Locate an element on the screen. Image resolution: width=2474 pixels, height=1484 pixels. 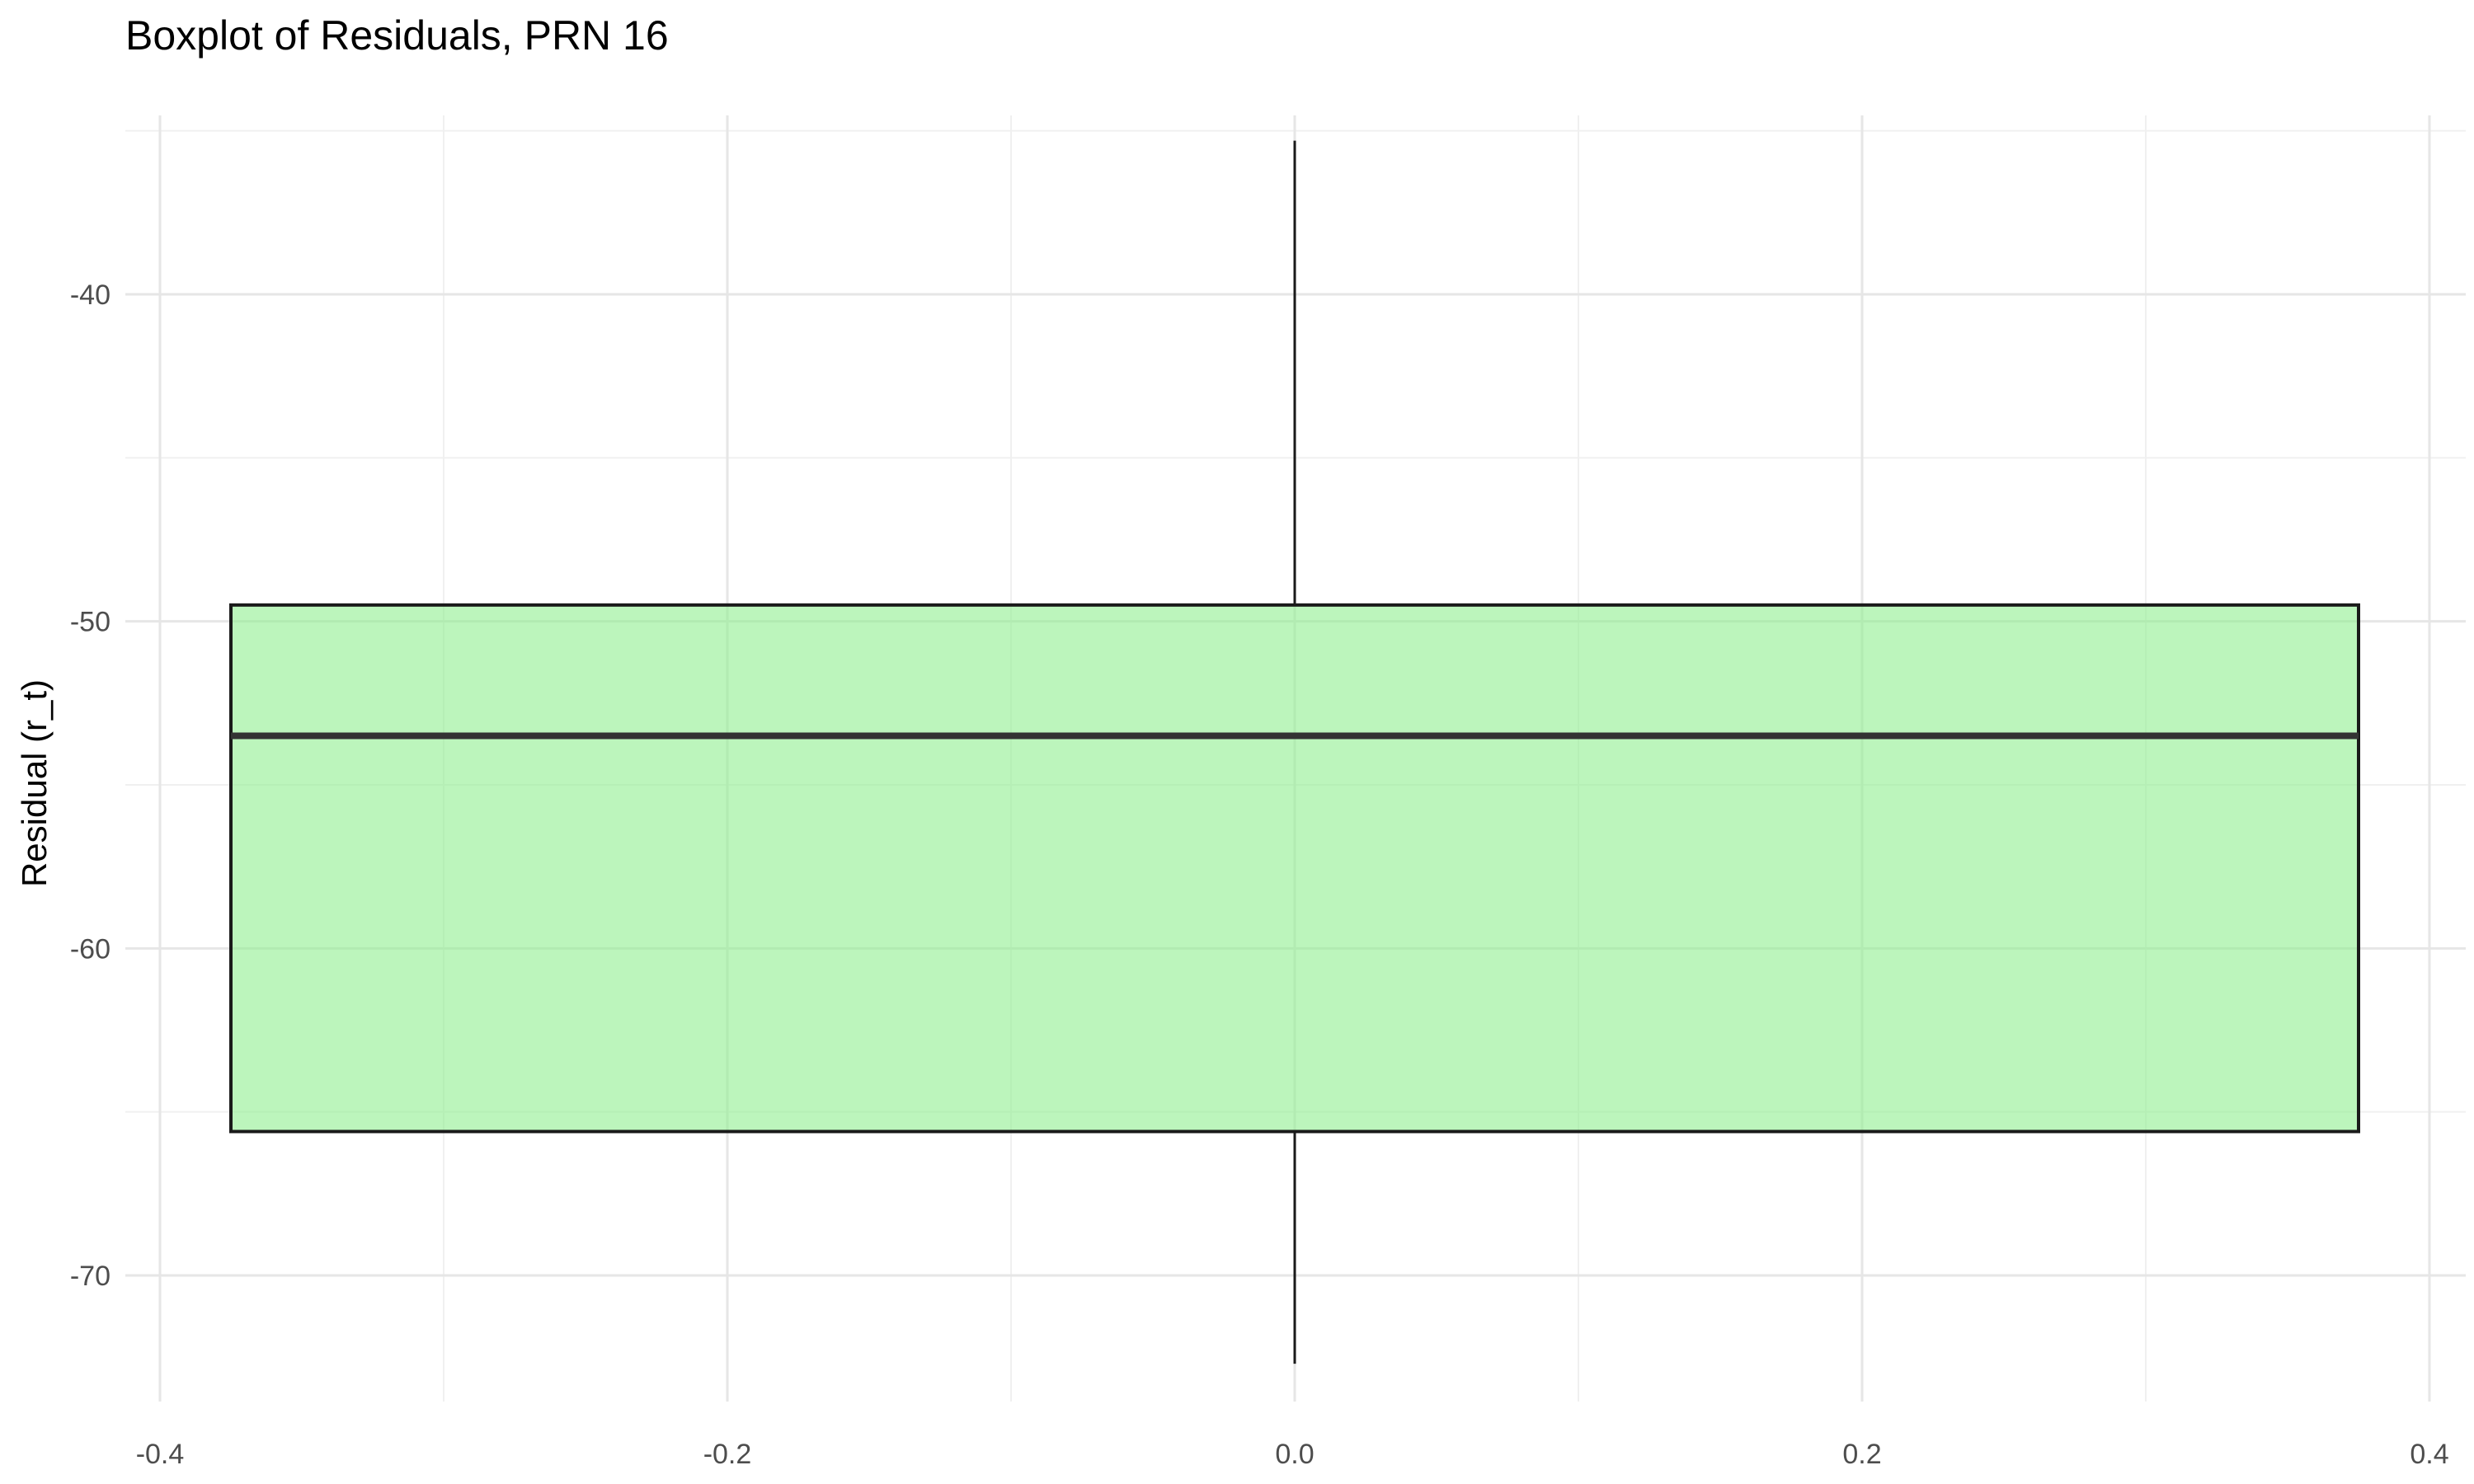
y-tick-label: -50 is located at coordinates (90, 622).